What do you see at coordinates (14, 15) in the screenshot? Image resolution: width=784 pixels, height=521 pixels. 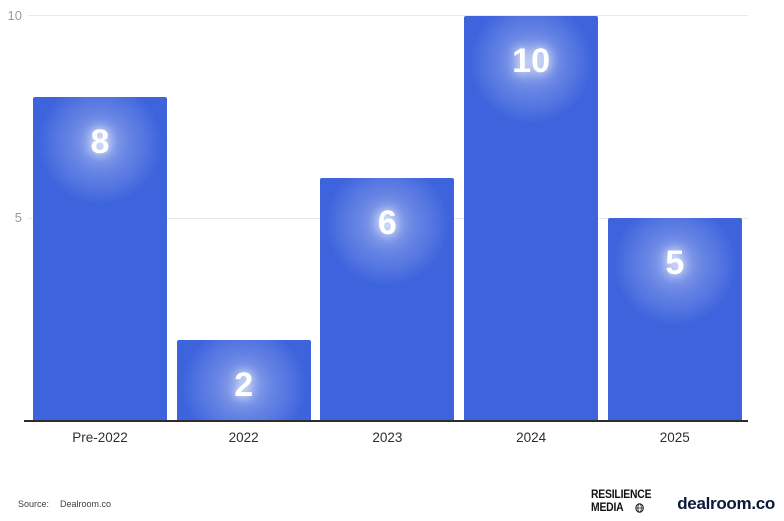 I see `y-tick-label: 10` at bounding box center [14, 15].